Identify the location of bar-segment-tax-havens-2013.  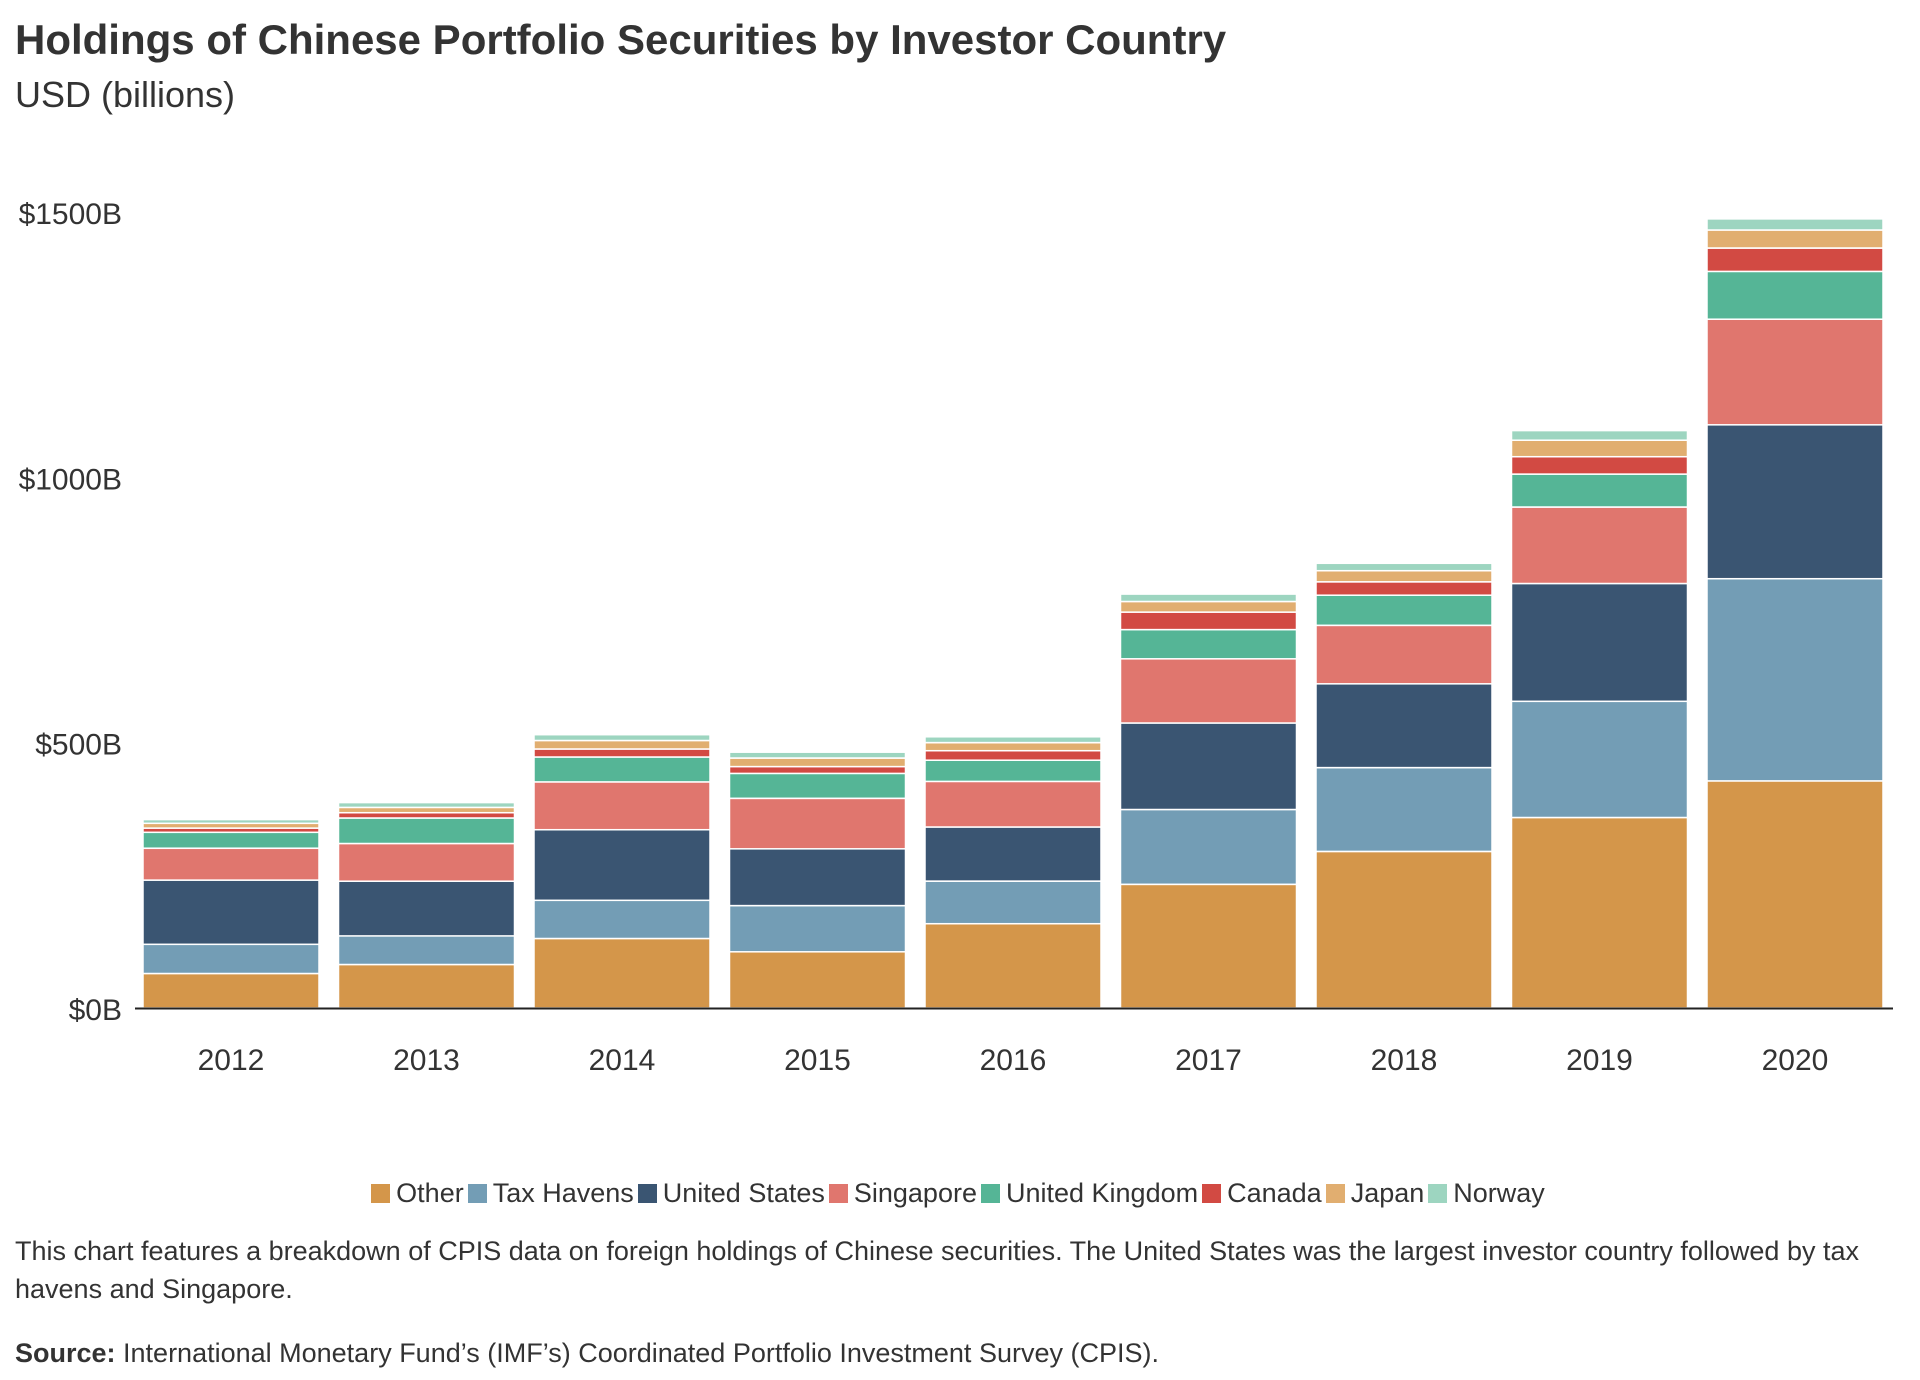
(426, 950).